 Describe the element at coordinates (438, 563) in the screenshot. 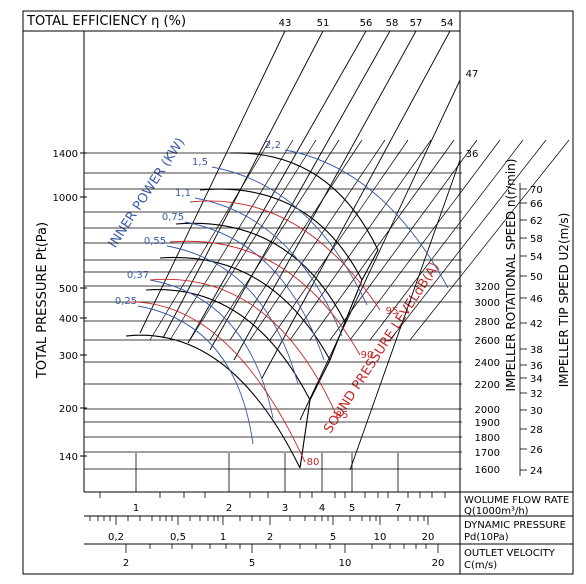

I see `velocity-tick-label: 20` at that location.